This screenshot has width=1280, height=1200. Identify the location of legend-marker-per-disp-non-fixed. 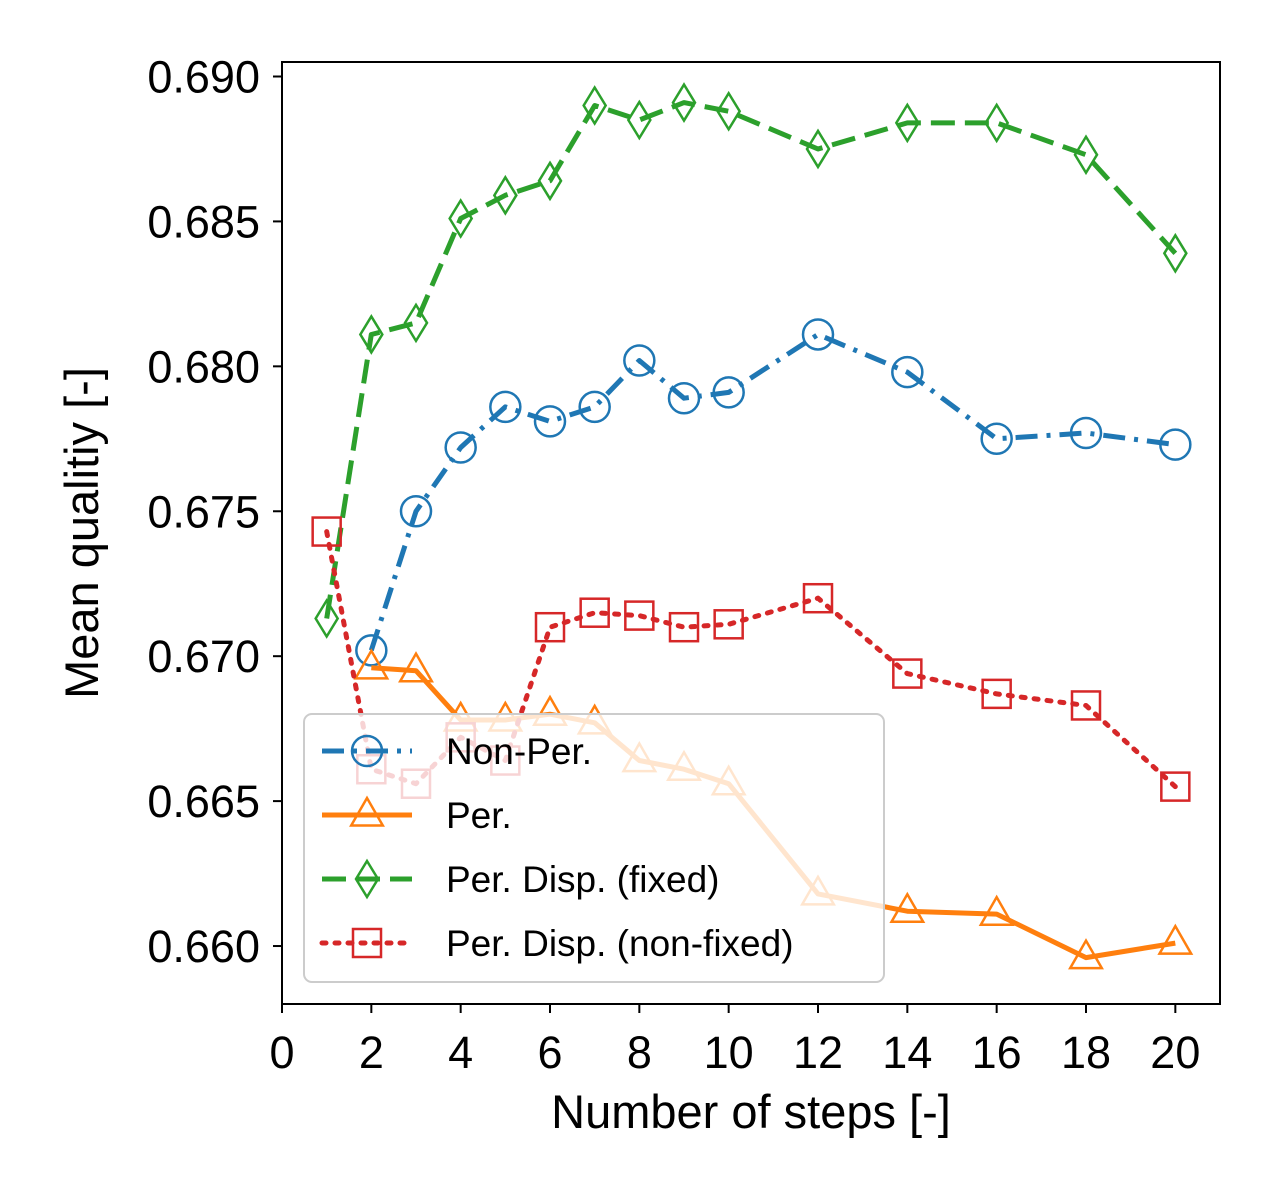
(367, 943).